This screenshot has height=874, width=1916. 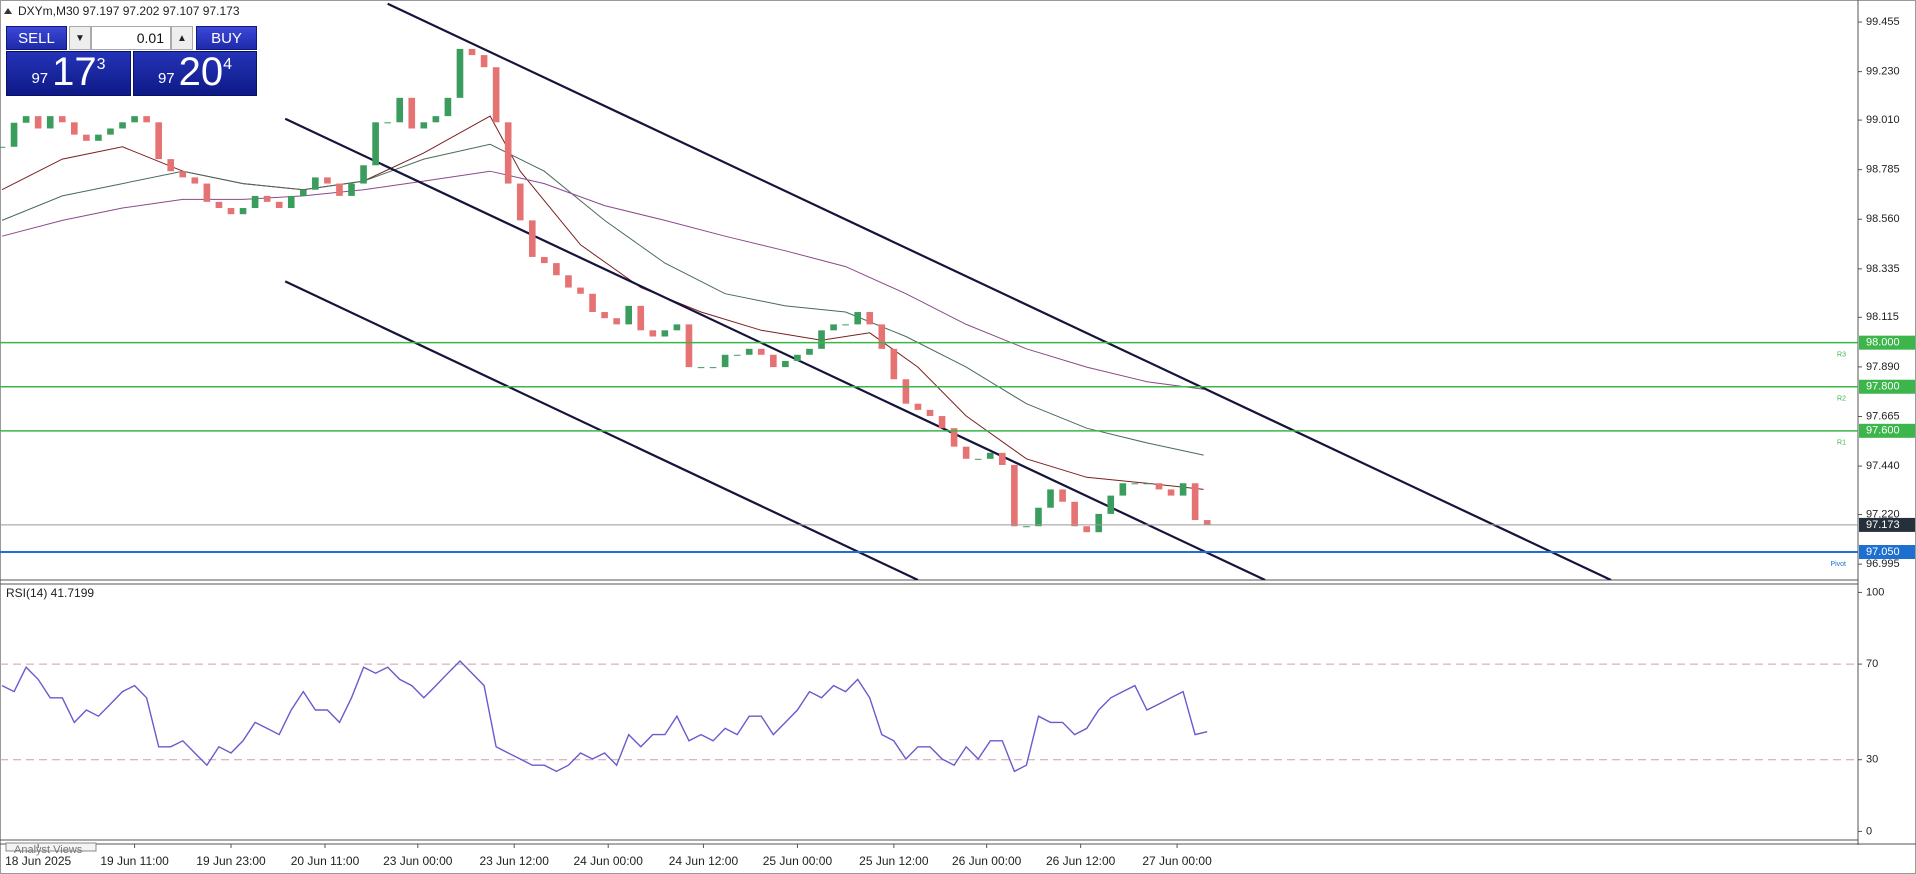 I want to click on buy-price: 97 20 4, so click(x=195, y=73).